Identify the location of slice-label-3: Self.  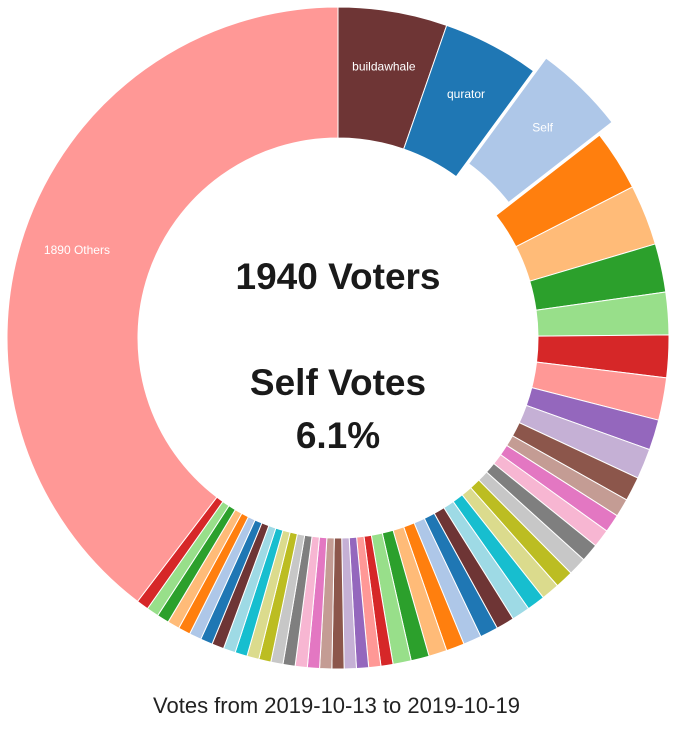
(542, 128).